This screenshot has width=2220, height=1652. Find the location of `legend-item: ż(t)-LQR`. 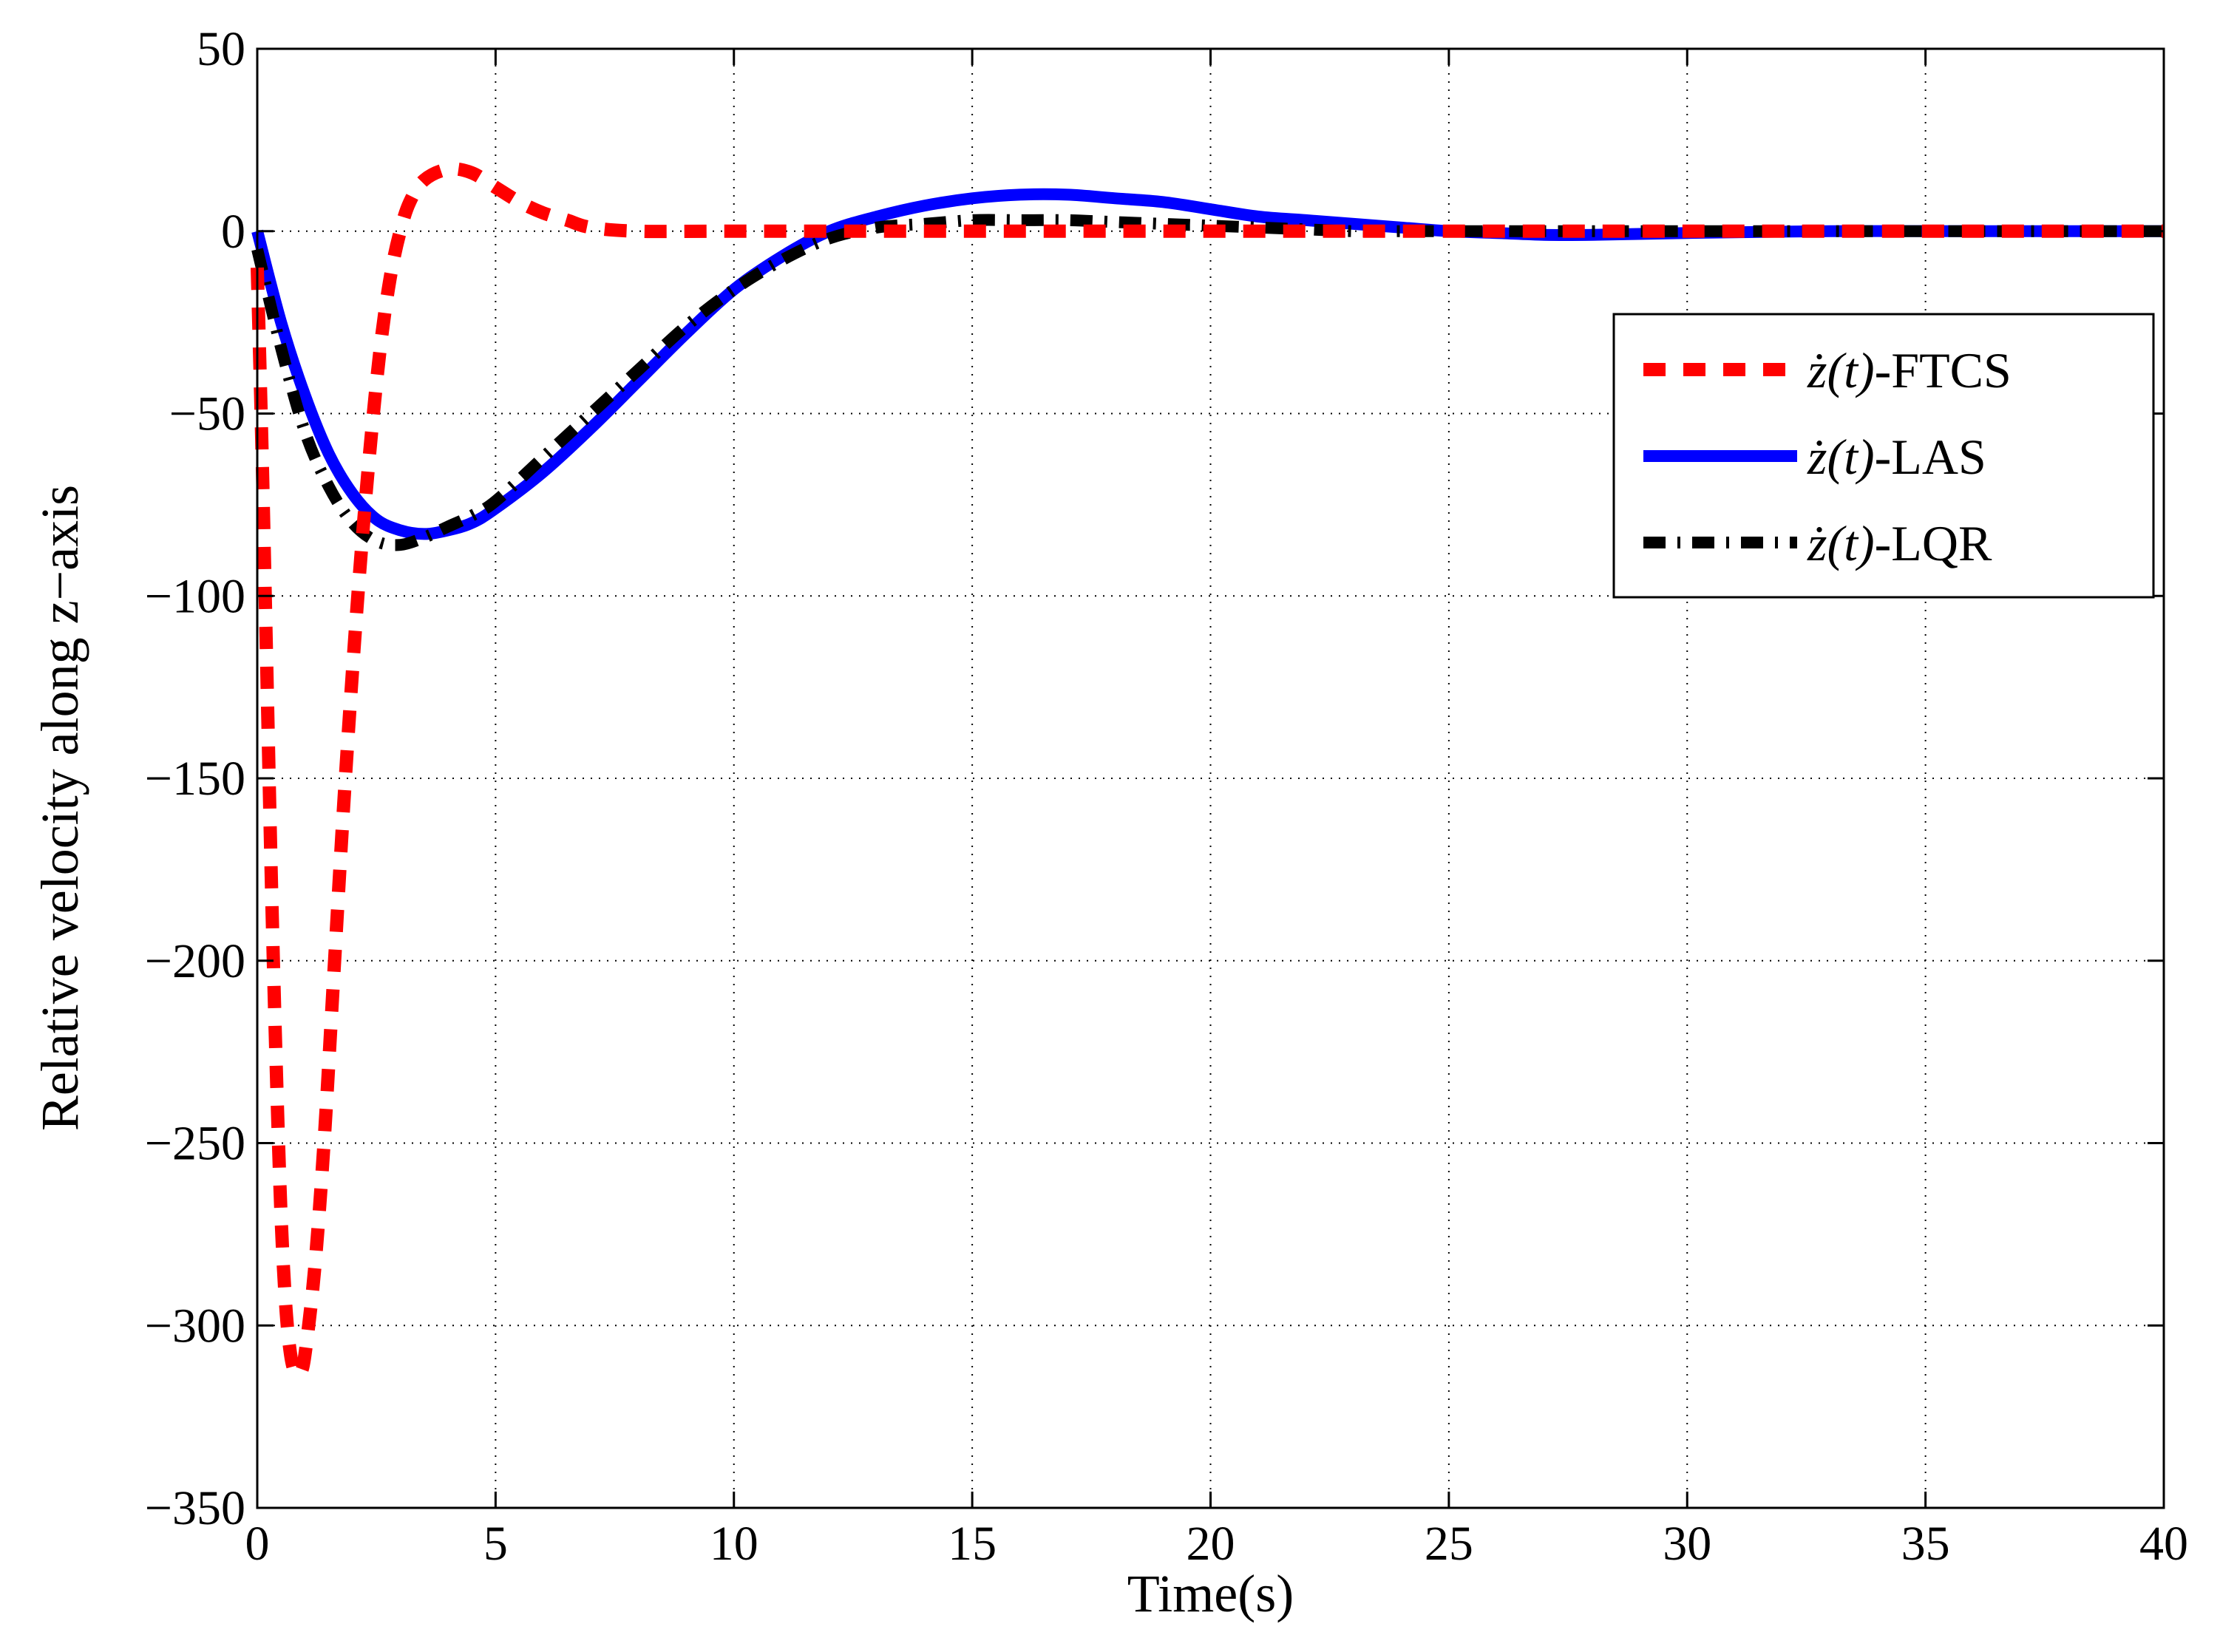

legend-item: ż(t)-LQR is located at coordinates (1817, 543).